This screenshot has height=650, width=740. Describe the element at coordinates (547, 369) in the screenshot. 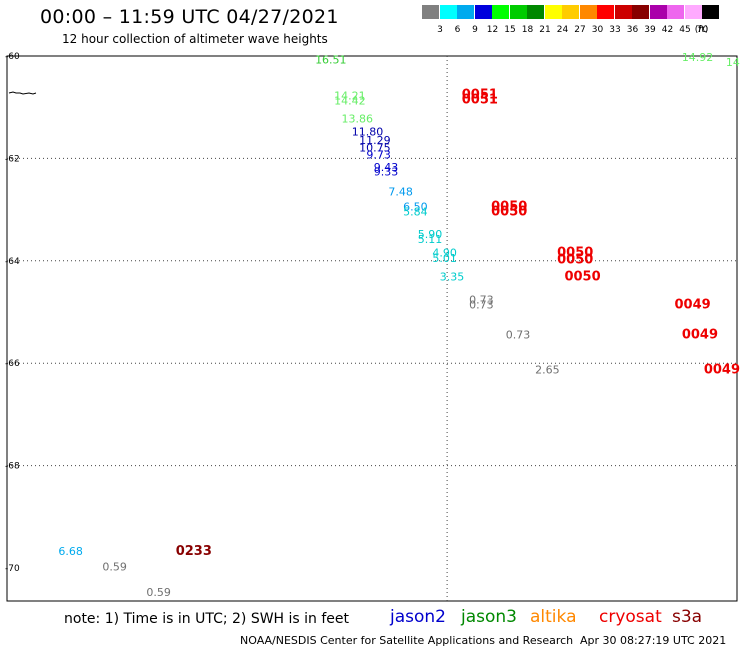

I see `wave-height-value: 2.65` at that location.